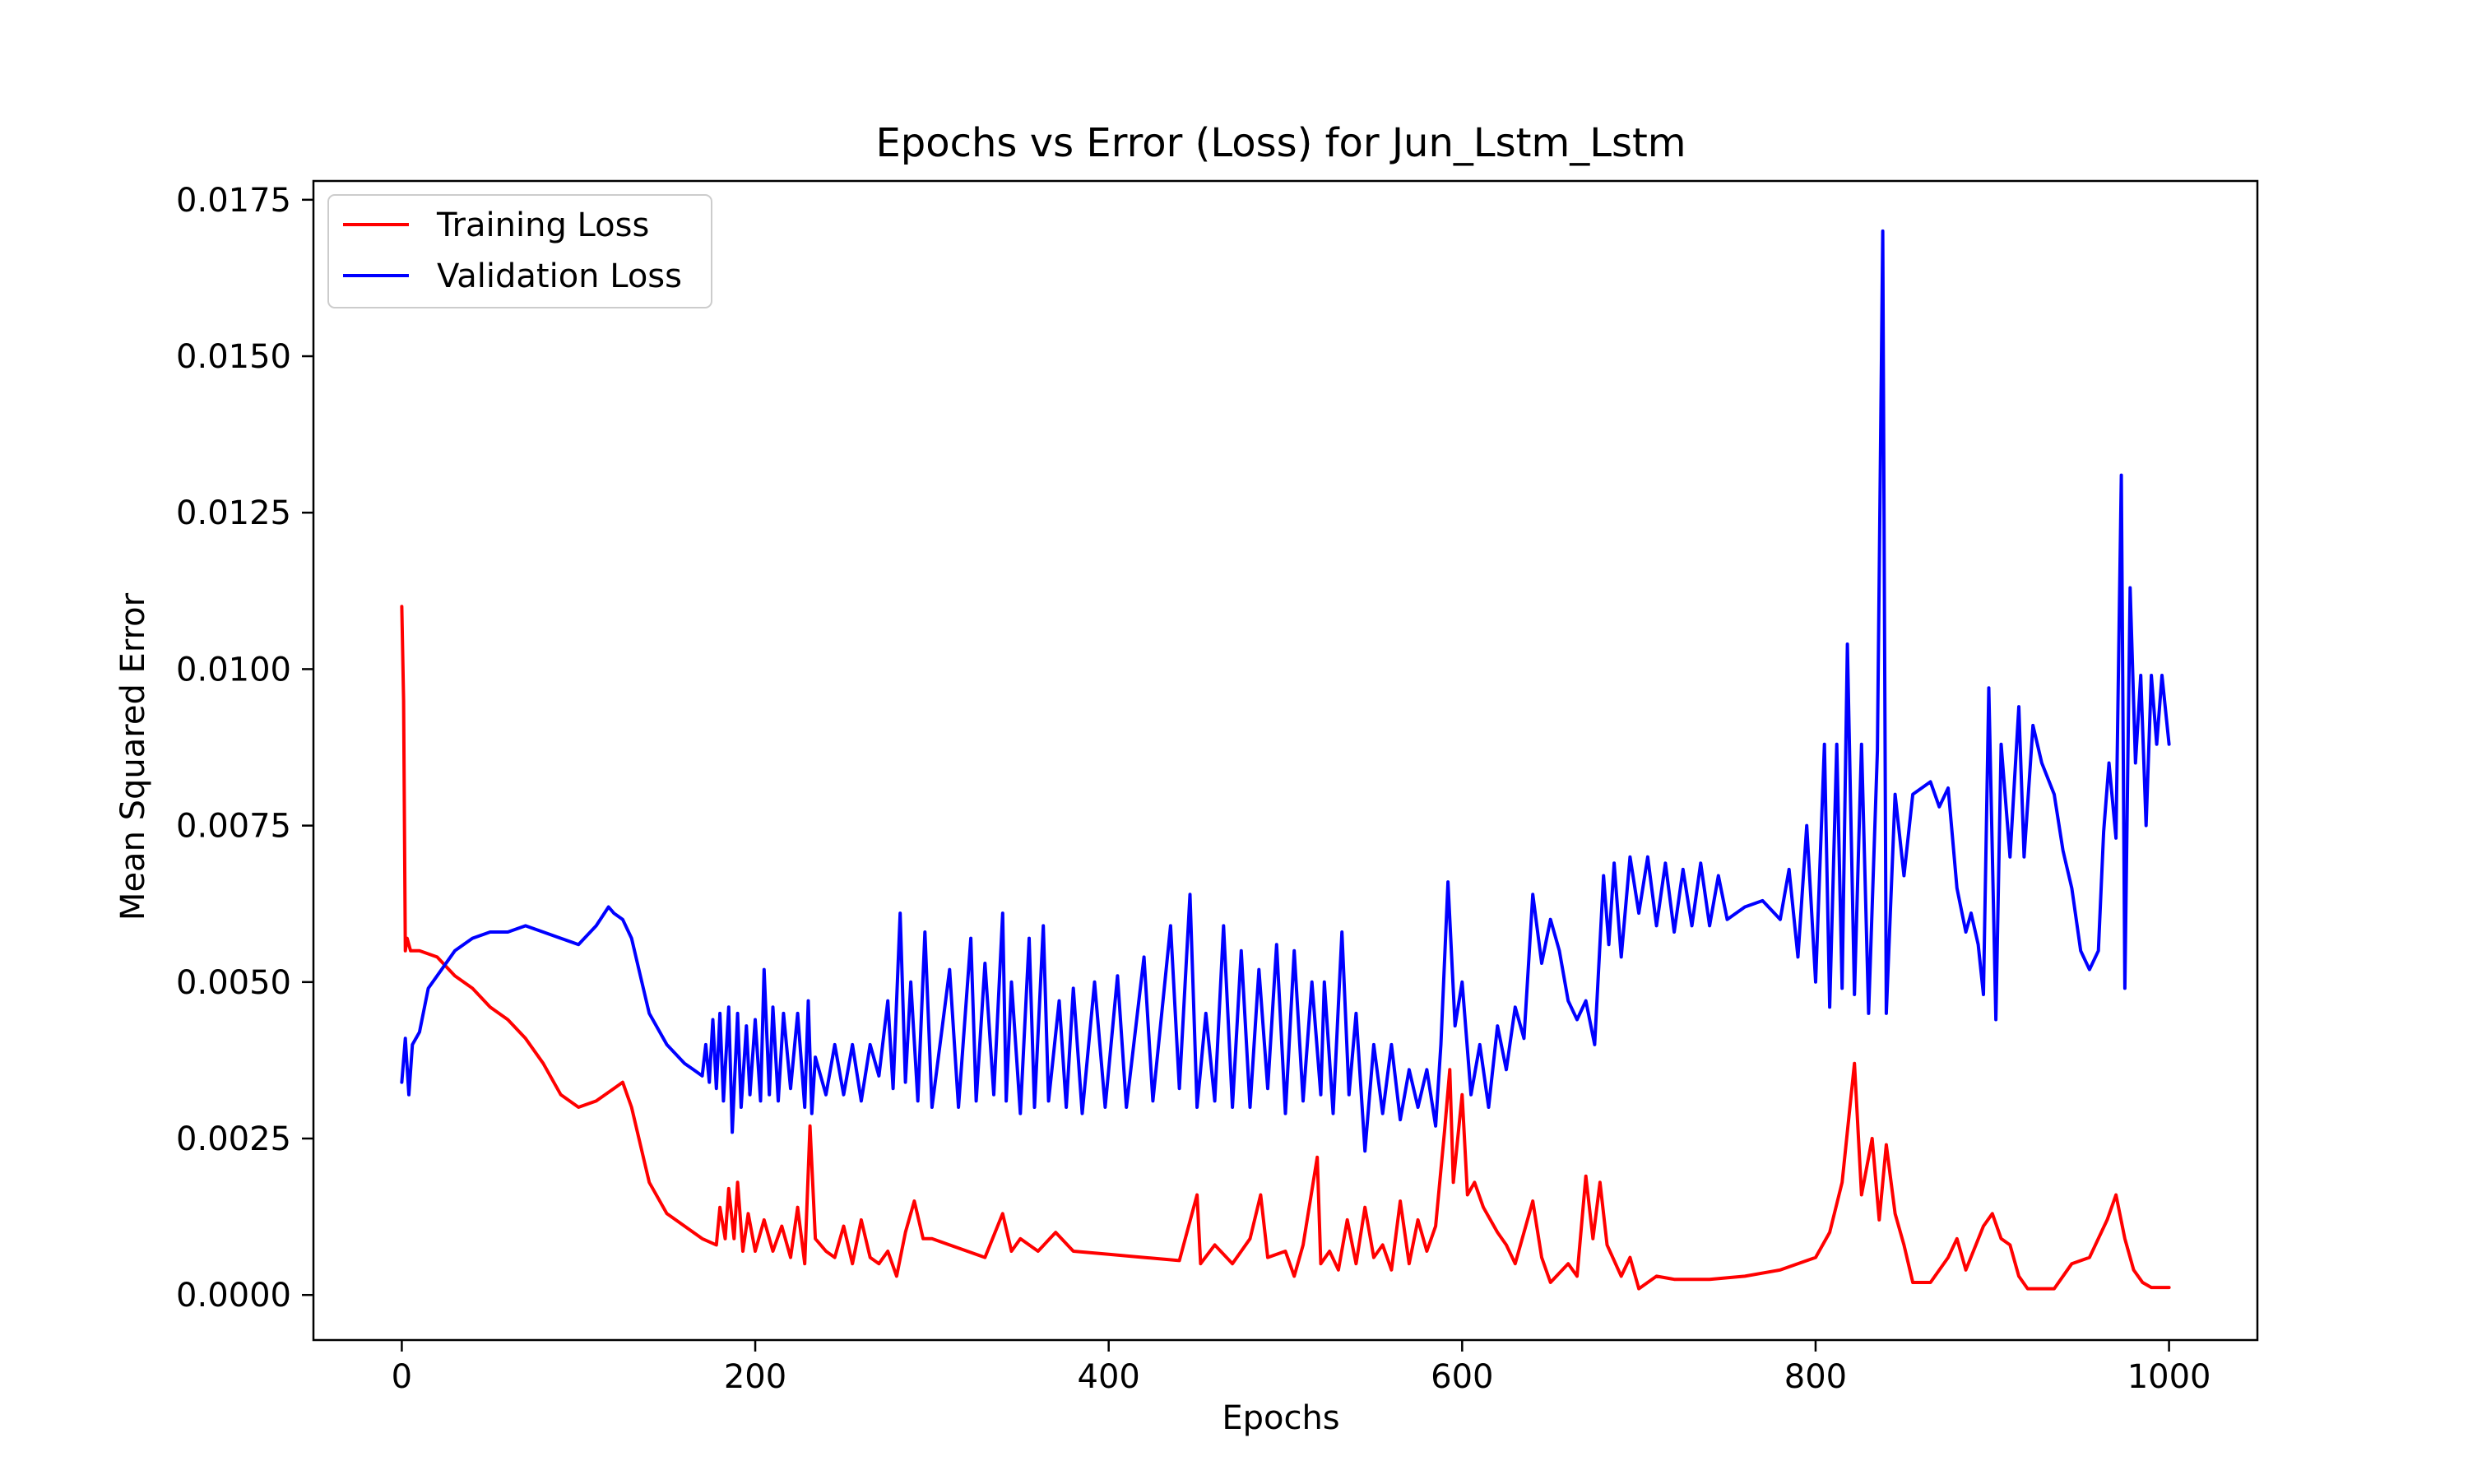 This screenshot has height=1484, width=2468. I want to click on legend-label-training-loss: Training Loss, so click(542, 225).